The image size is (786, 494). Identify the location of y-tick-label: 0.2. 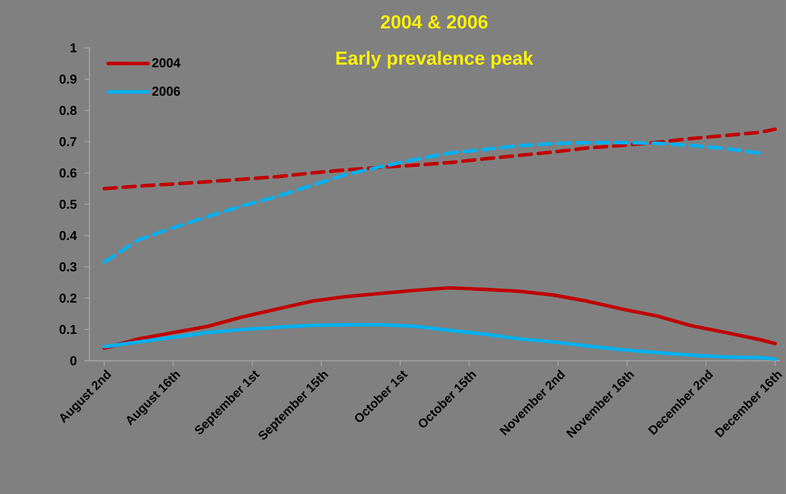
(68, 298).